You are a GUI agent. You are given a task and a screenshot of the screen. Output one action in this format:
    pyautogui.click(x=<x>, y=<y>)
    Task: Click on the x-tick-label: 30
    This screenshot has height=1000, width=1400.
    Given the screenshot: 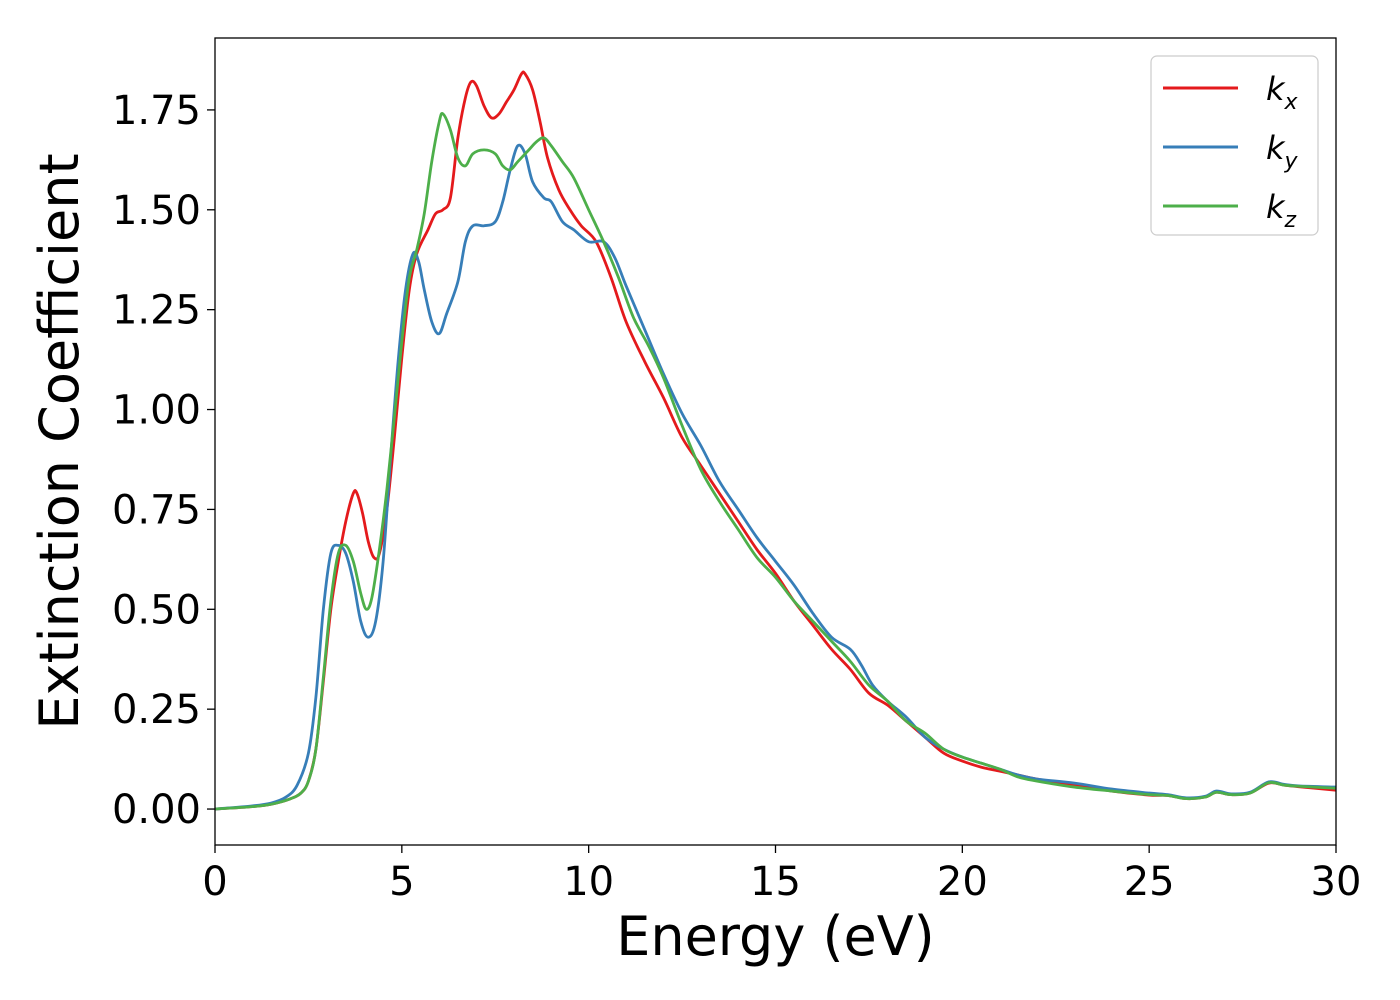 What is the action you would take?
    pyautogui.click(x=1336, y=882)
    